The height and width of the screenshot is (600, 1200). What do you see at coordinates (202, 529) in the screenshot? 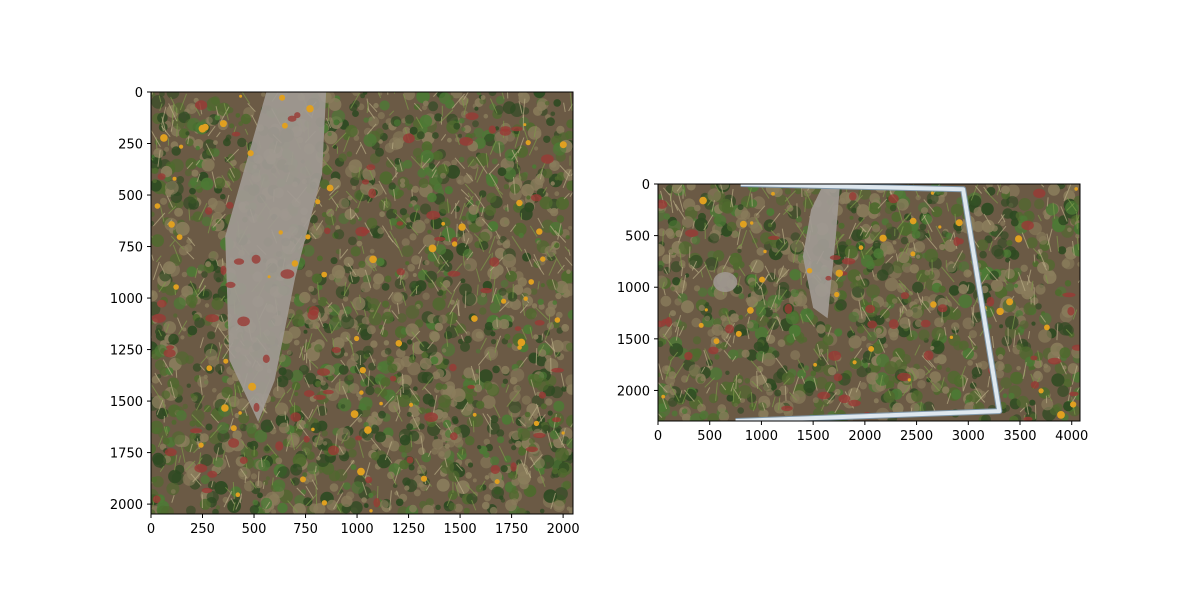
I see `x-tick-label: 250` at bounding box center [202, 529].